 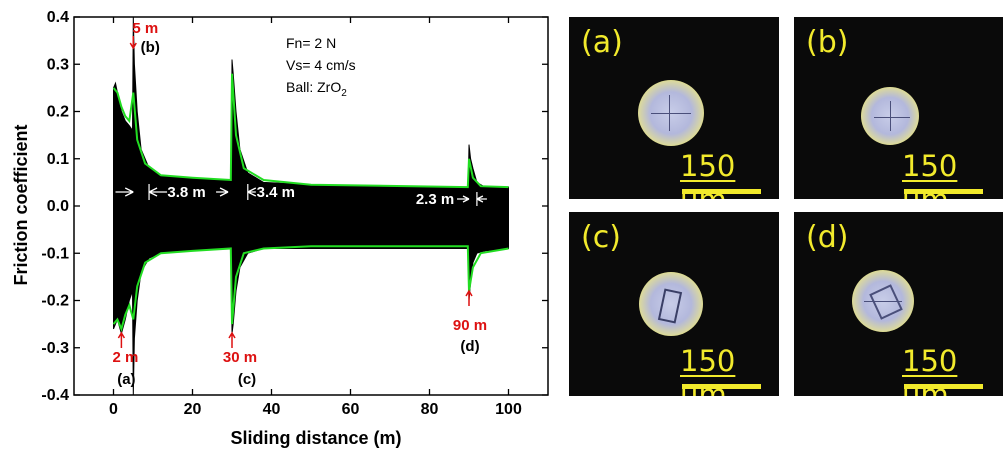 I want to click on y-tick-label: 0.2, so click(x=58, y=112).